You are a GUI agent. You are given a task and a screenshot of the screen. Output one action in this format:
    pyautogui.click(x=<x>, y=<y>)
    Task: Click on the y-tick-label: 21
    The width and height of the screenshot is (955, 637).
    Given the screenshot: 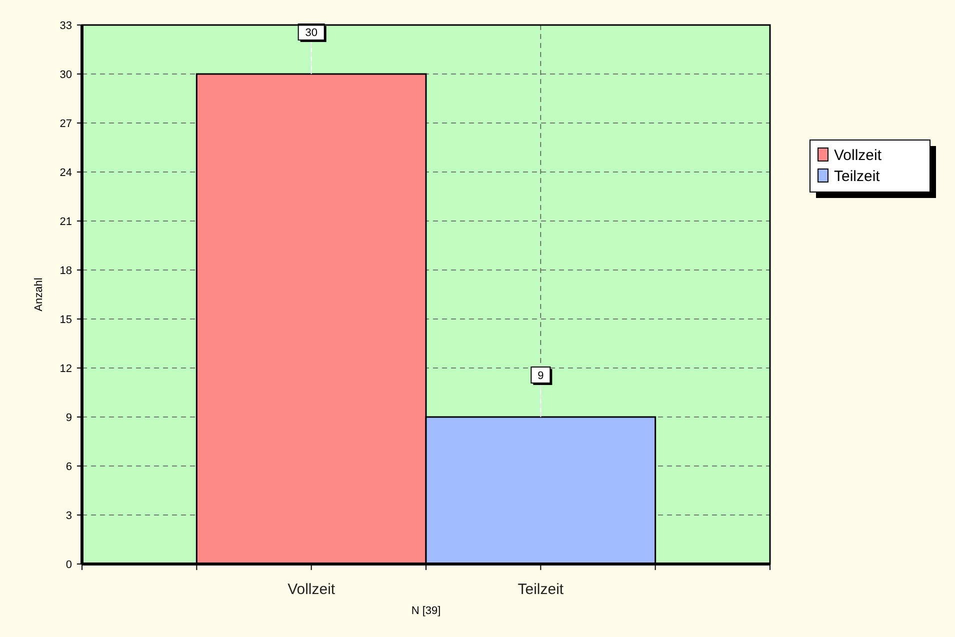 What is the action you would take?
    pyautogui.click(x=66, y=222)
    